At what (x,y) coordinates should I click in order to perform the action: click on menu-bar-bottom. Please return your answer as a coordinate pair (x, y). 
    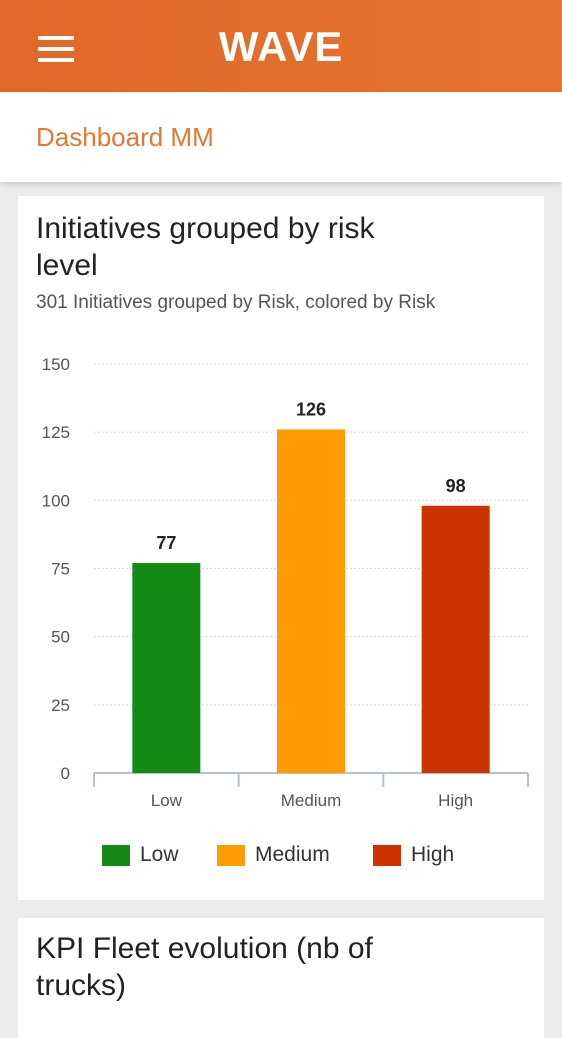
    Looking at the image, I should click on (56, 60).